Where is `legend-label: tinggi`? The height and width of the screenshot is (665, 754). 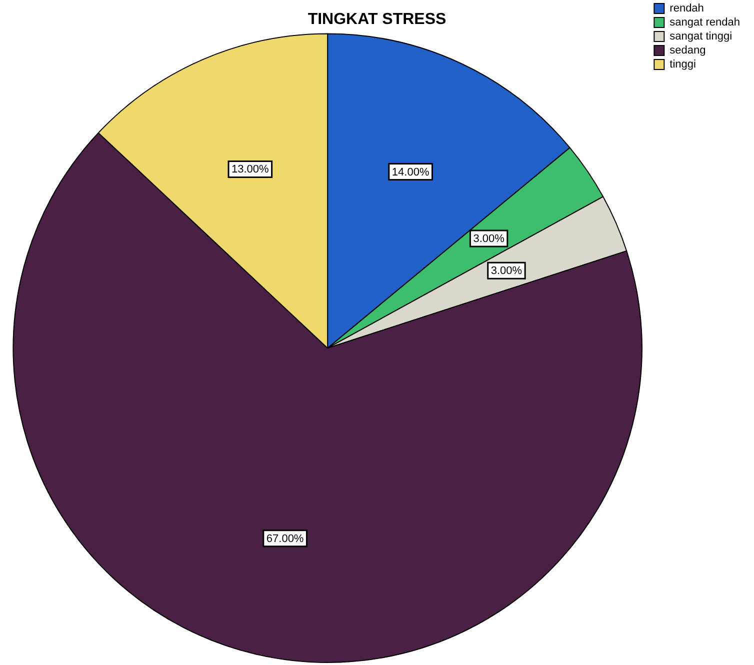
legend-label: tinggi is located at coordinates (683, 64).